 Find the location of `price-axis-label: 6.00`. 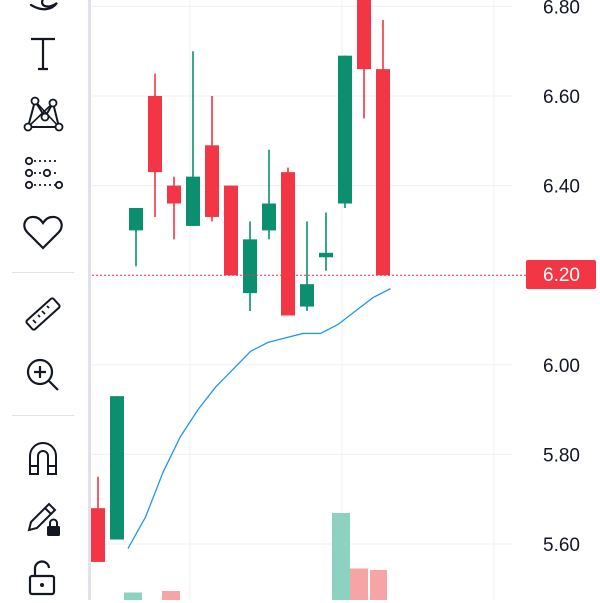

price-axis-label: 6.00 is located at coordinates (561, 366).